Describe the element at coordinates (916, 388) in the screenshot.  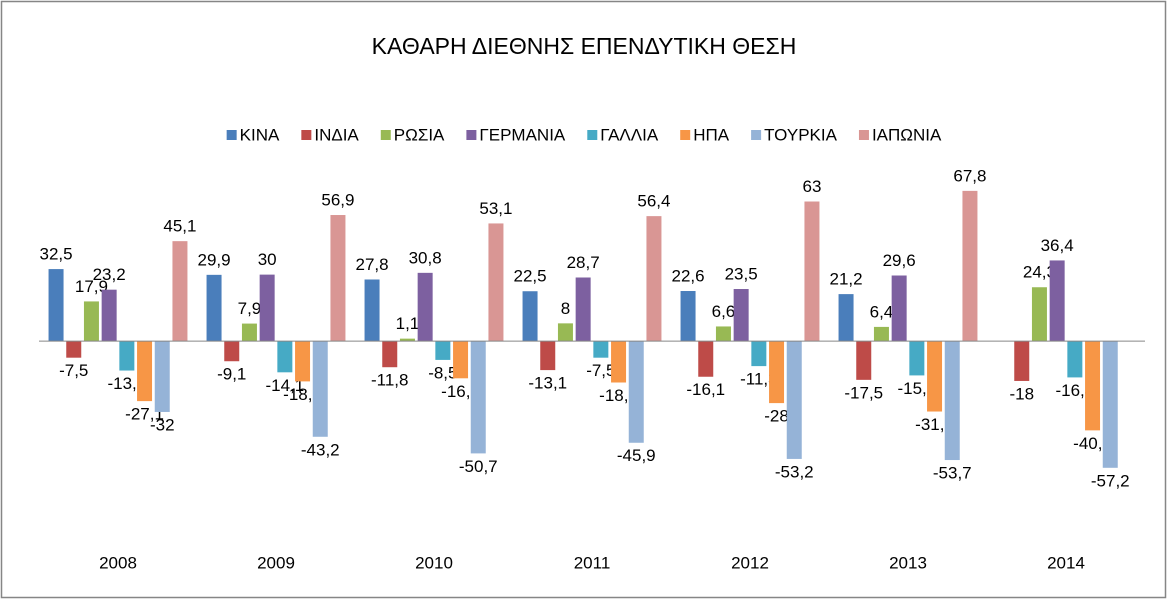
I see `data-label: -15,5` at that location.